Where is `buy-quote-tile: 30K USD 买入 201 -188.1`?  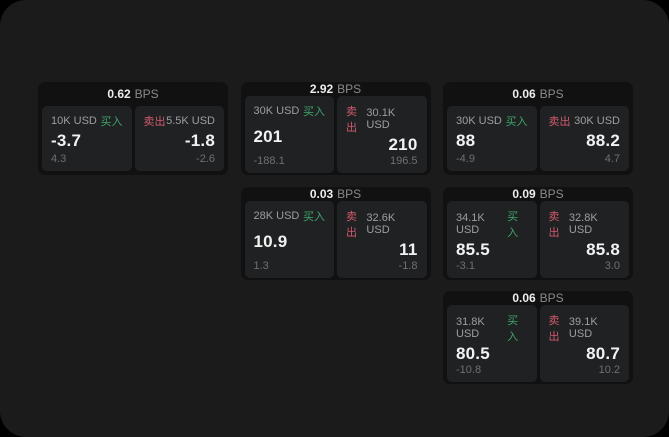
buy-quote-tile: 30K USD 买入 201 -188.1 is located at coordinates (289, 134).